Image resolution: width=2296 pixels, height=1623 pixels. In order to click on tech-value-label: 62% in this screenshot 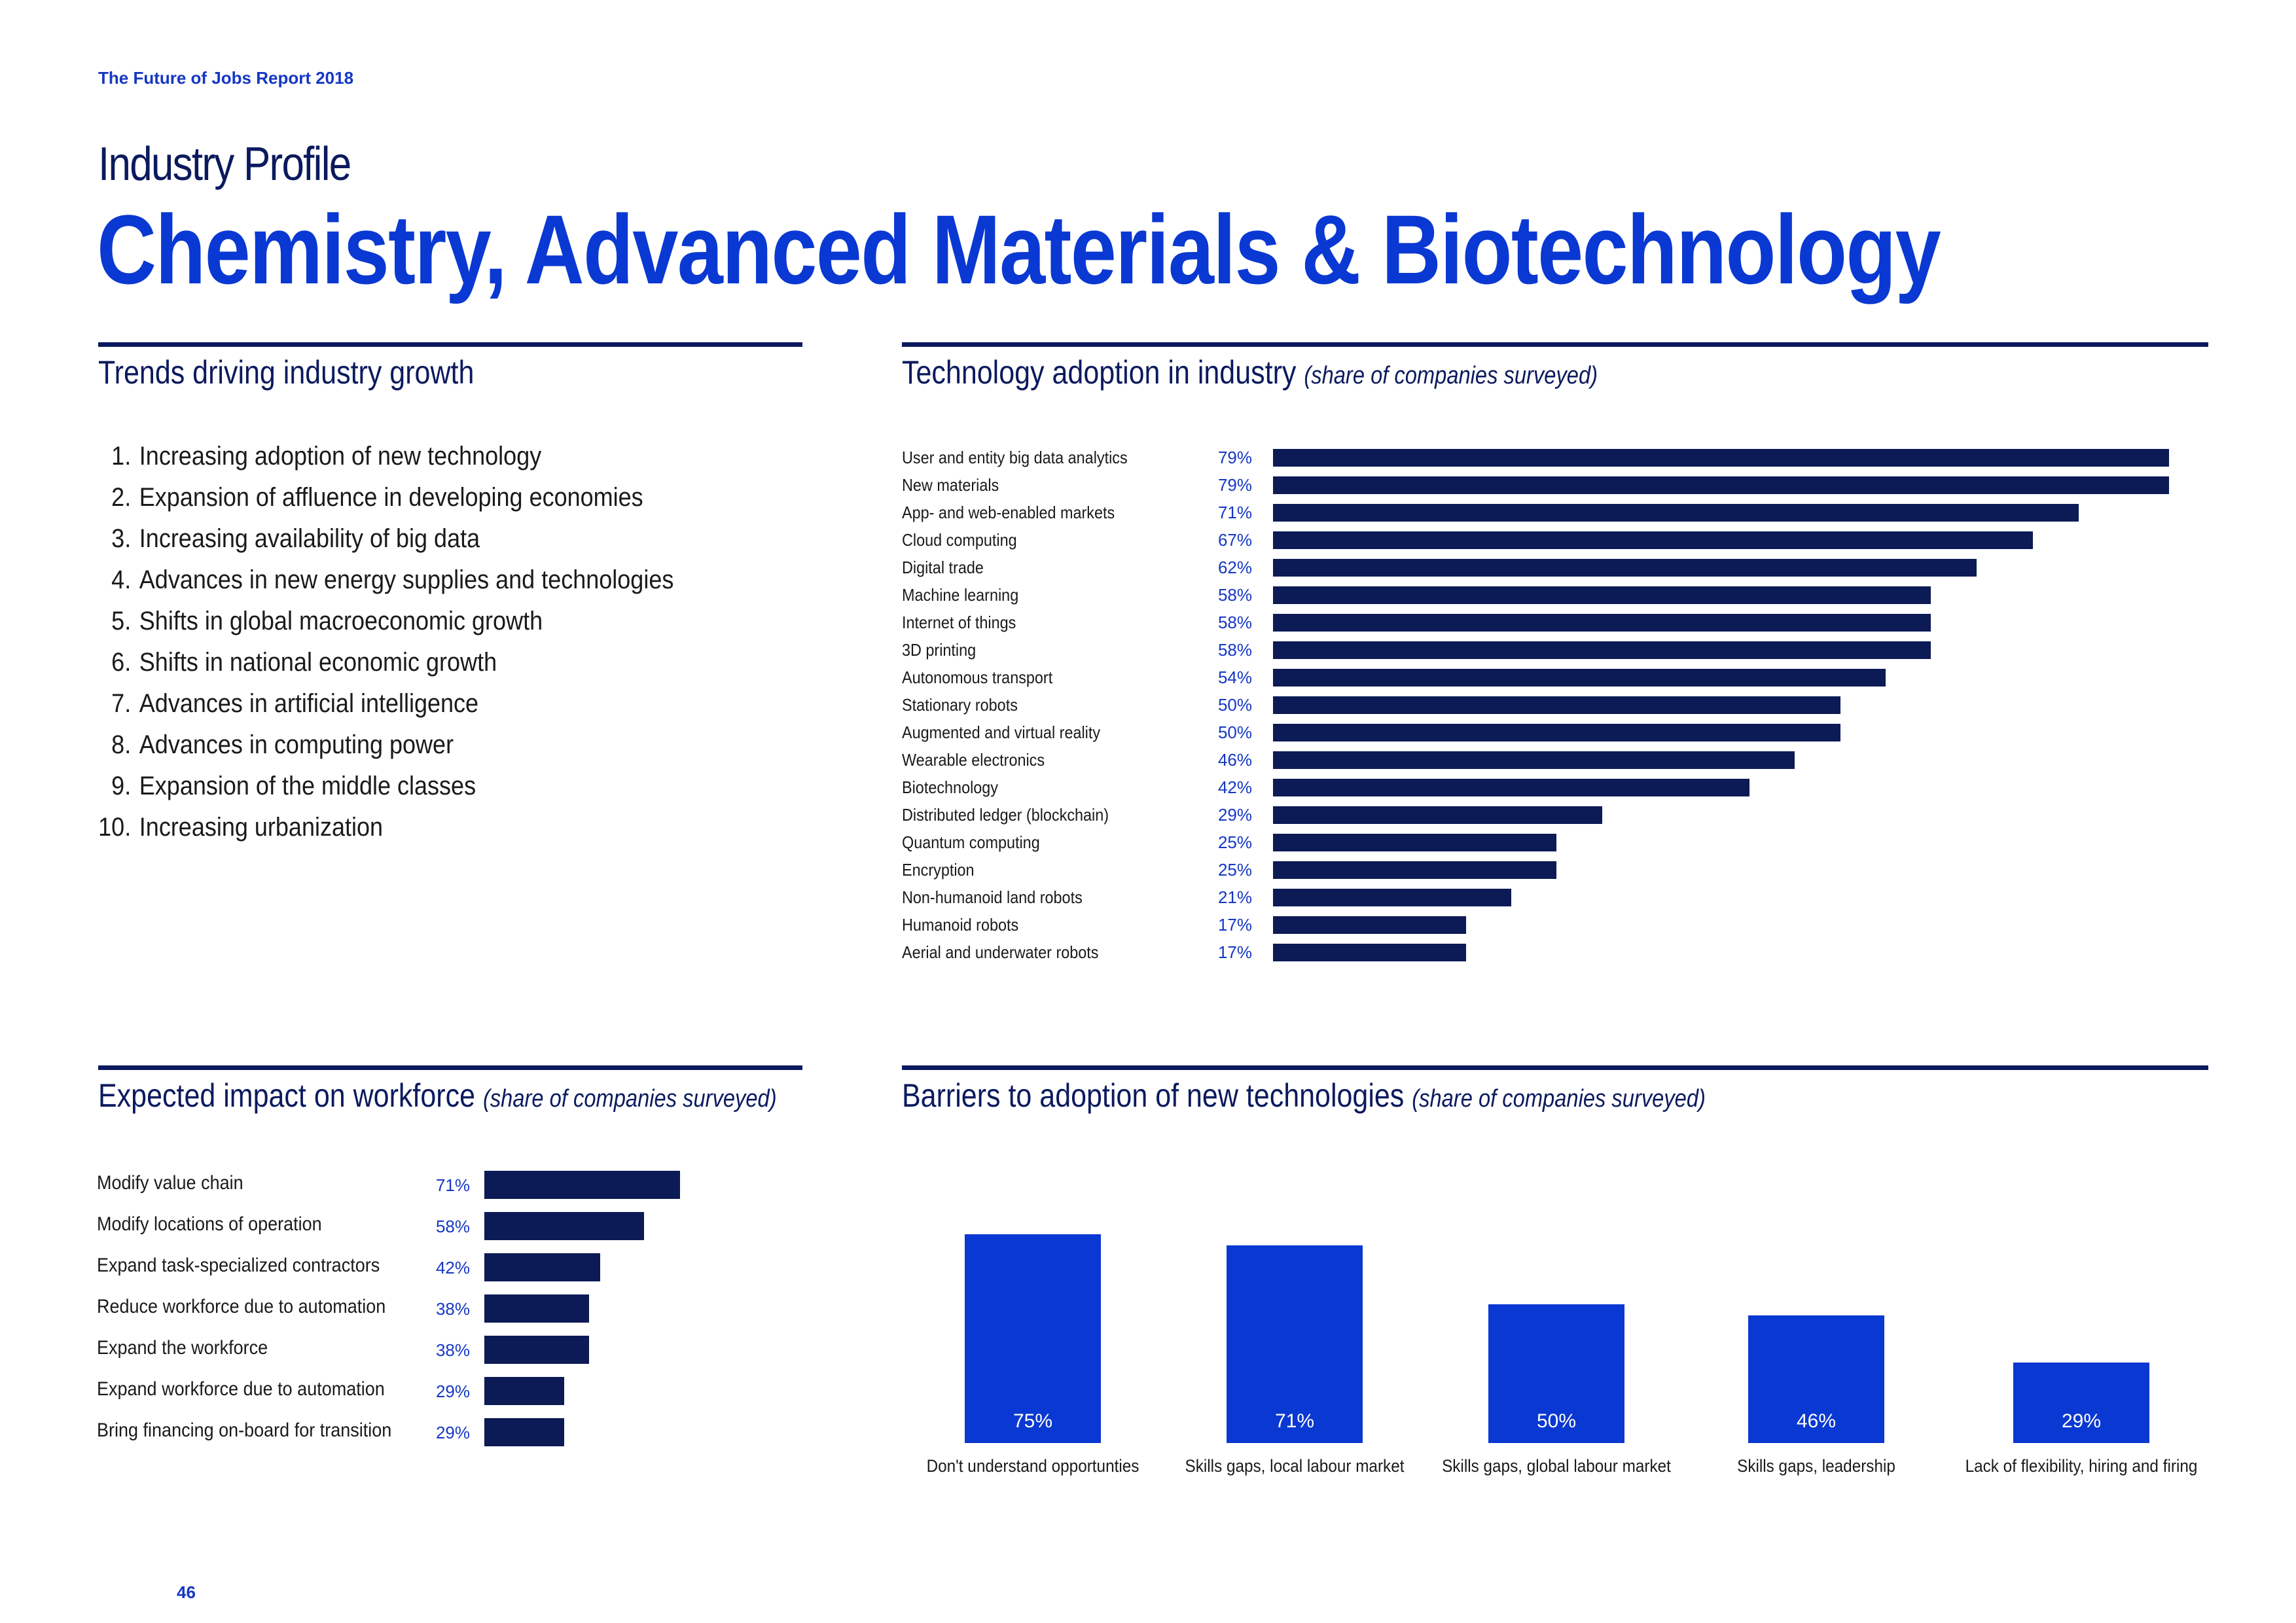, I will do `click(1234, 568)`.